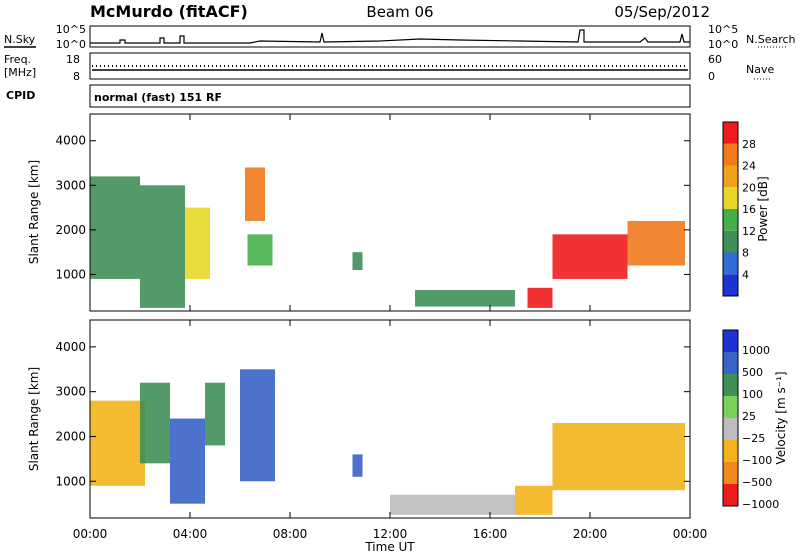  What do you see at coordinates (169, 11) in the screenshot?
I see `station-title: McMurdo (fitACF)` at bounding box center [169, 11].